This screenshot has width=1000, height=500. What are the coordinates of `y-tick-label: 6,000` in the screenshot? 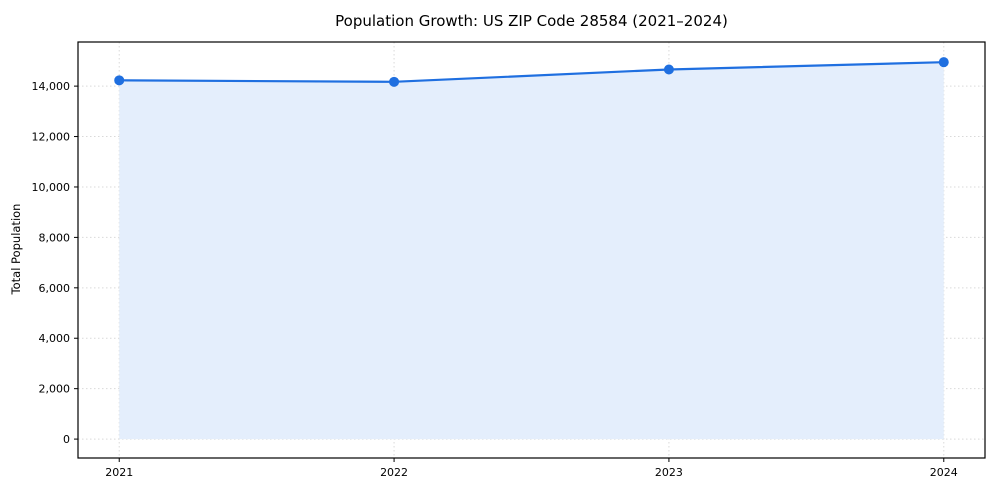 It's located at (55, 288).